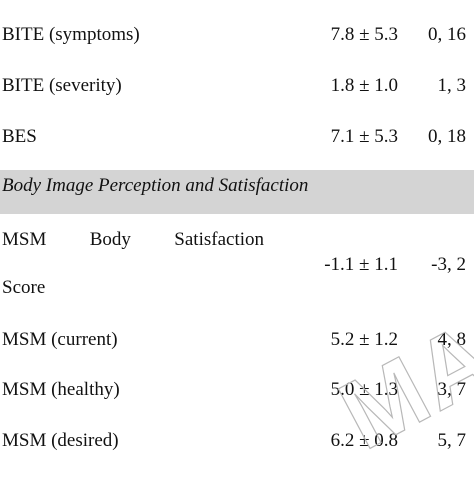 Image resolution: width=474 pixels, height=478 pixels. I want to click on row-mean-sd: 7.1 ± 5.3, so click(364, 136).